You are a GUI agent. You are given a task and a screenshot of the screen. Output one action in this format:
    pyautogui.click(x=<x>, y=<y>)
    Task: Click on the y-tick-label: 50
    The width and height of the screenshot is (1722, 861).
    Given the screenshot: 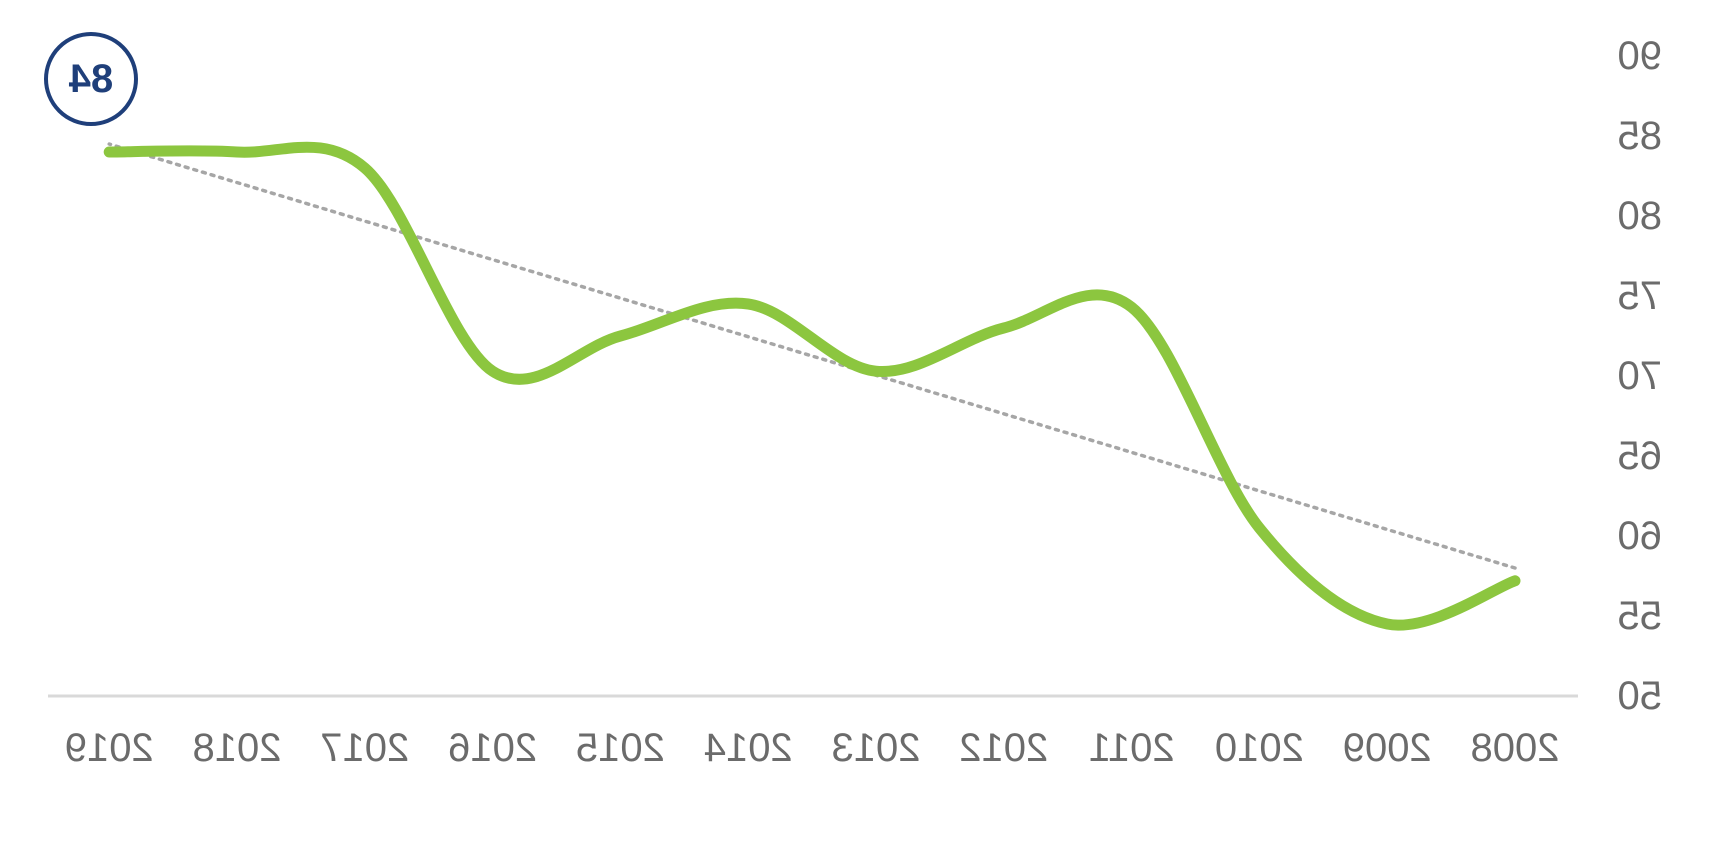 What is the action you would take?
    pyautogui.click(x=1640, y=696)
    